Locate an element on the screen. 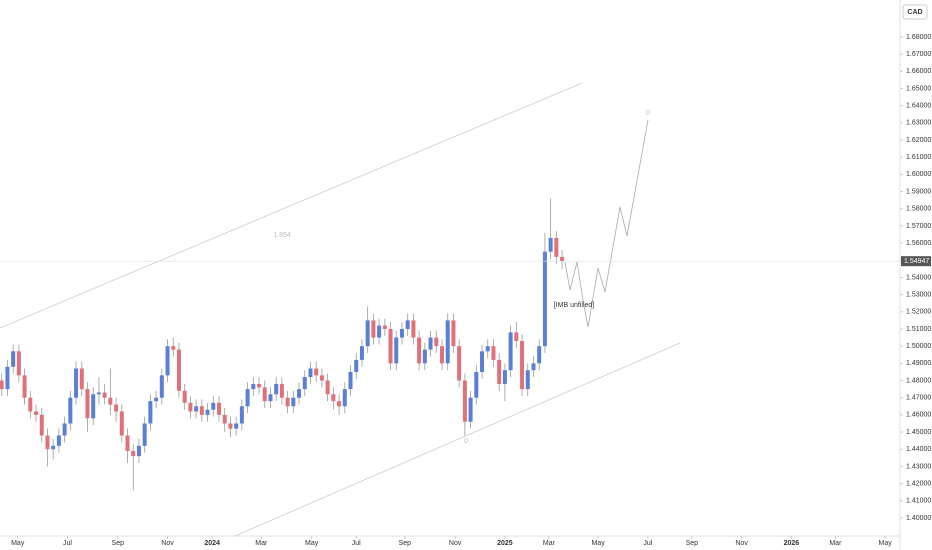  currency: CAD is located at coordinates (914, 12).